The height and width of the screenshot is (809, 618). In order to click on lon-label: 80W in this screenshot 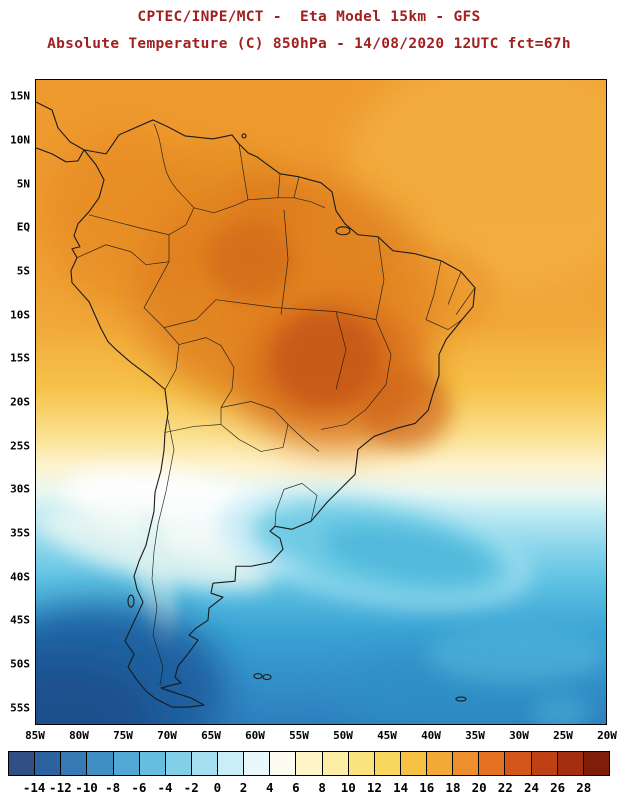, I will do `click(79, 735)`.